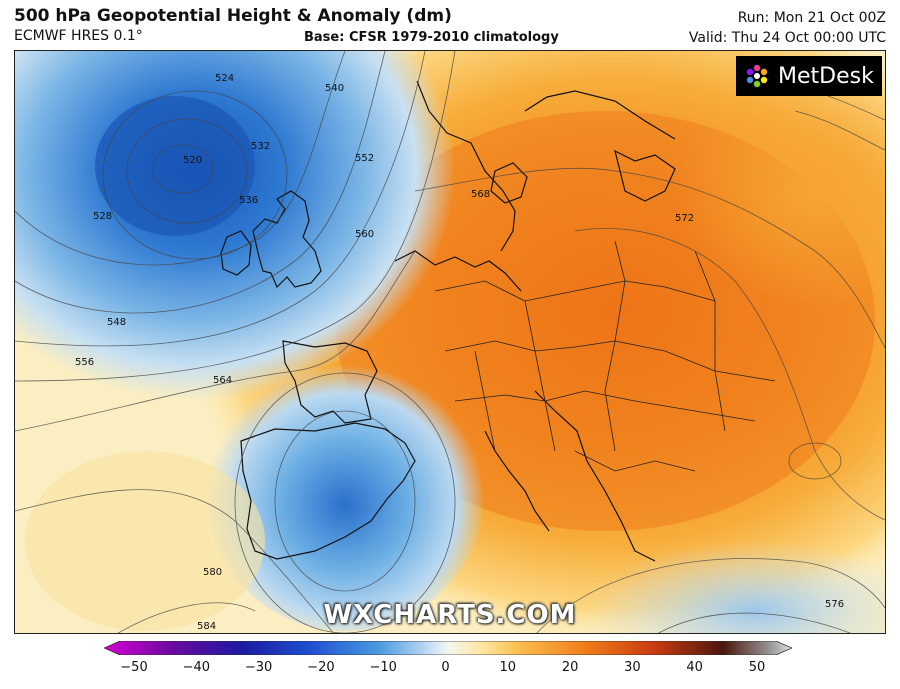 The image size is (900, 689). I want to click on colorbar-tick-label: −20, so click(321, 667).